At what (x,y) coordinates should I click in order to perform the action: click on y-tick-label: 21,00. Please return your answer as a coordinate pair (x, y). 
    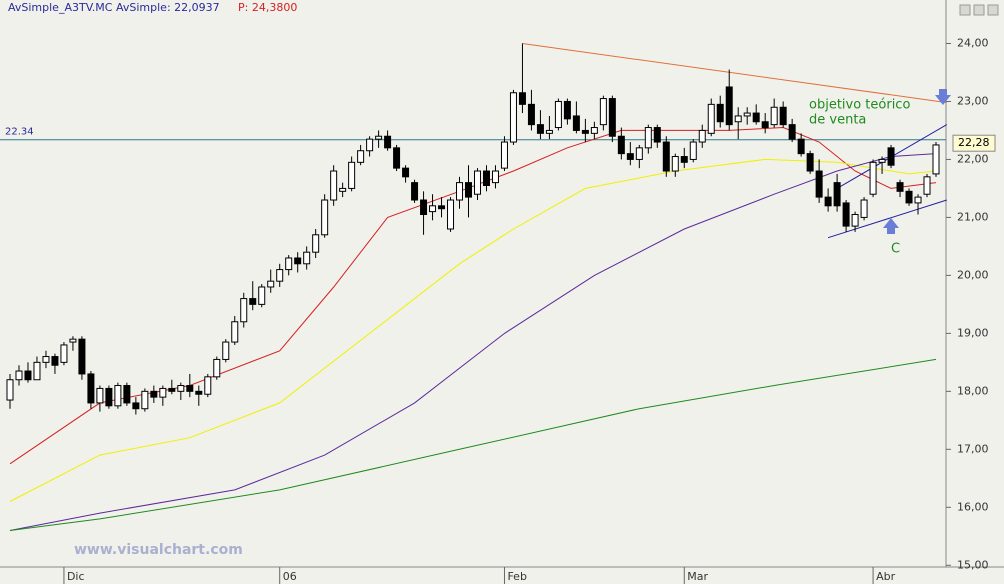
    Looking at the image, I should click on (973, 216).